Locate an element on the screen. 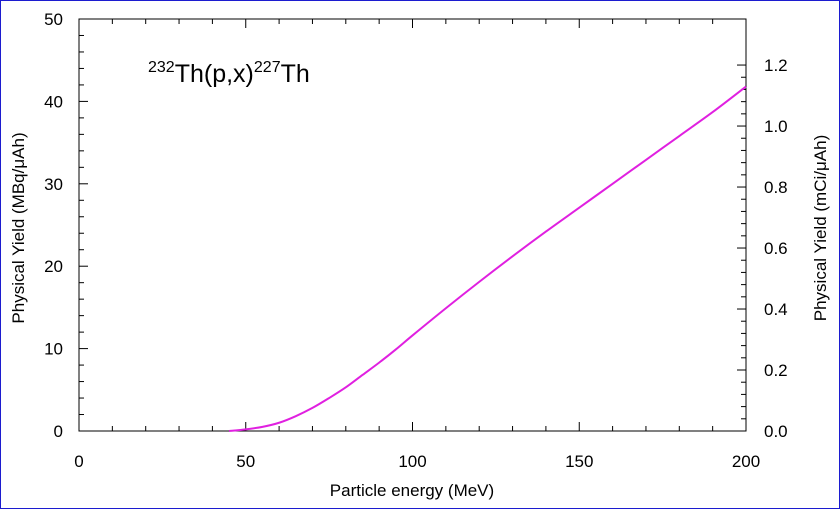 The image size is (840, 509). y2-tick-label: 1.2 is located at coordinates (776, 65).